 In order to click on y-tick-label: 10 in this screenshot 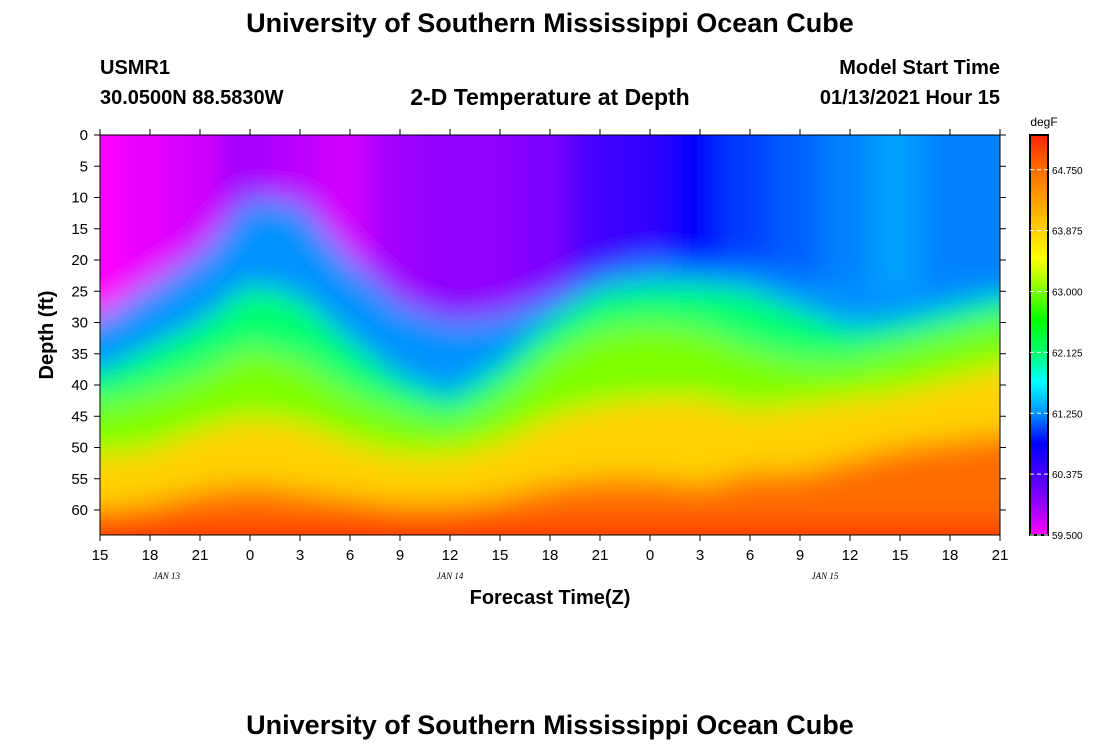, I will do `click(79, 198)`.